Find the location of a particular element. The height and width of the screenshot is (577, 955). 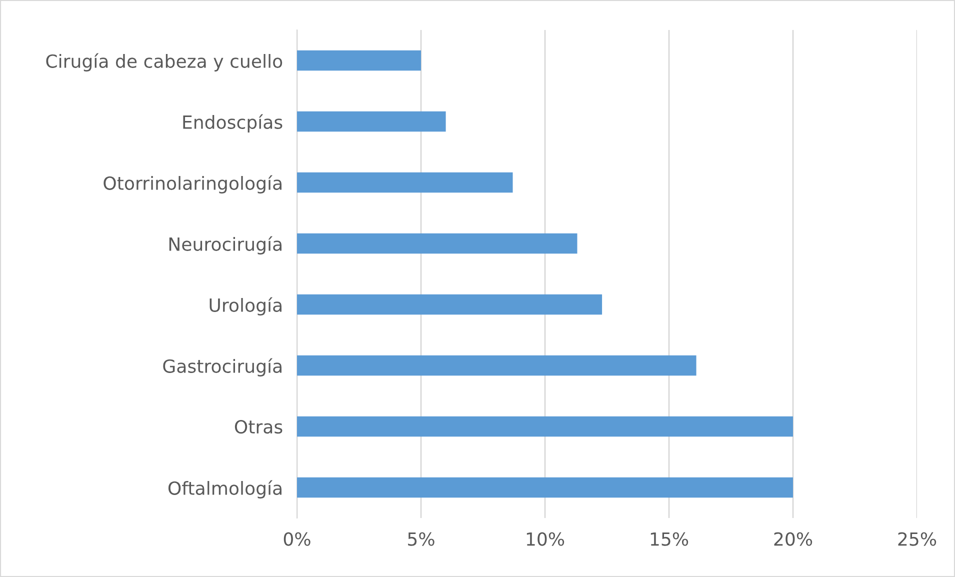

y-tick-label: Otras is located at coordinates (258, 427).